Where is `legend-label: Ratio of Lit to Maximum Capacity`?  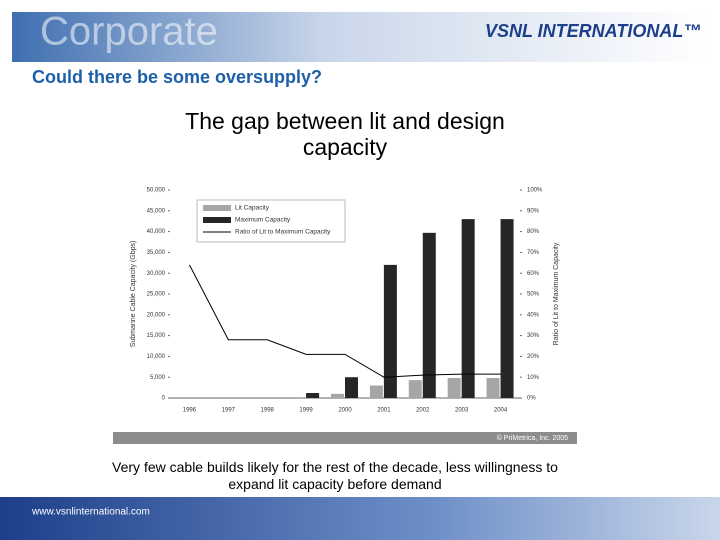
legend-label: Ratio of Lit to Maximum Capacity is located at coordinates (283, 232).